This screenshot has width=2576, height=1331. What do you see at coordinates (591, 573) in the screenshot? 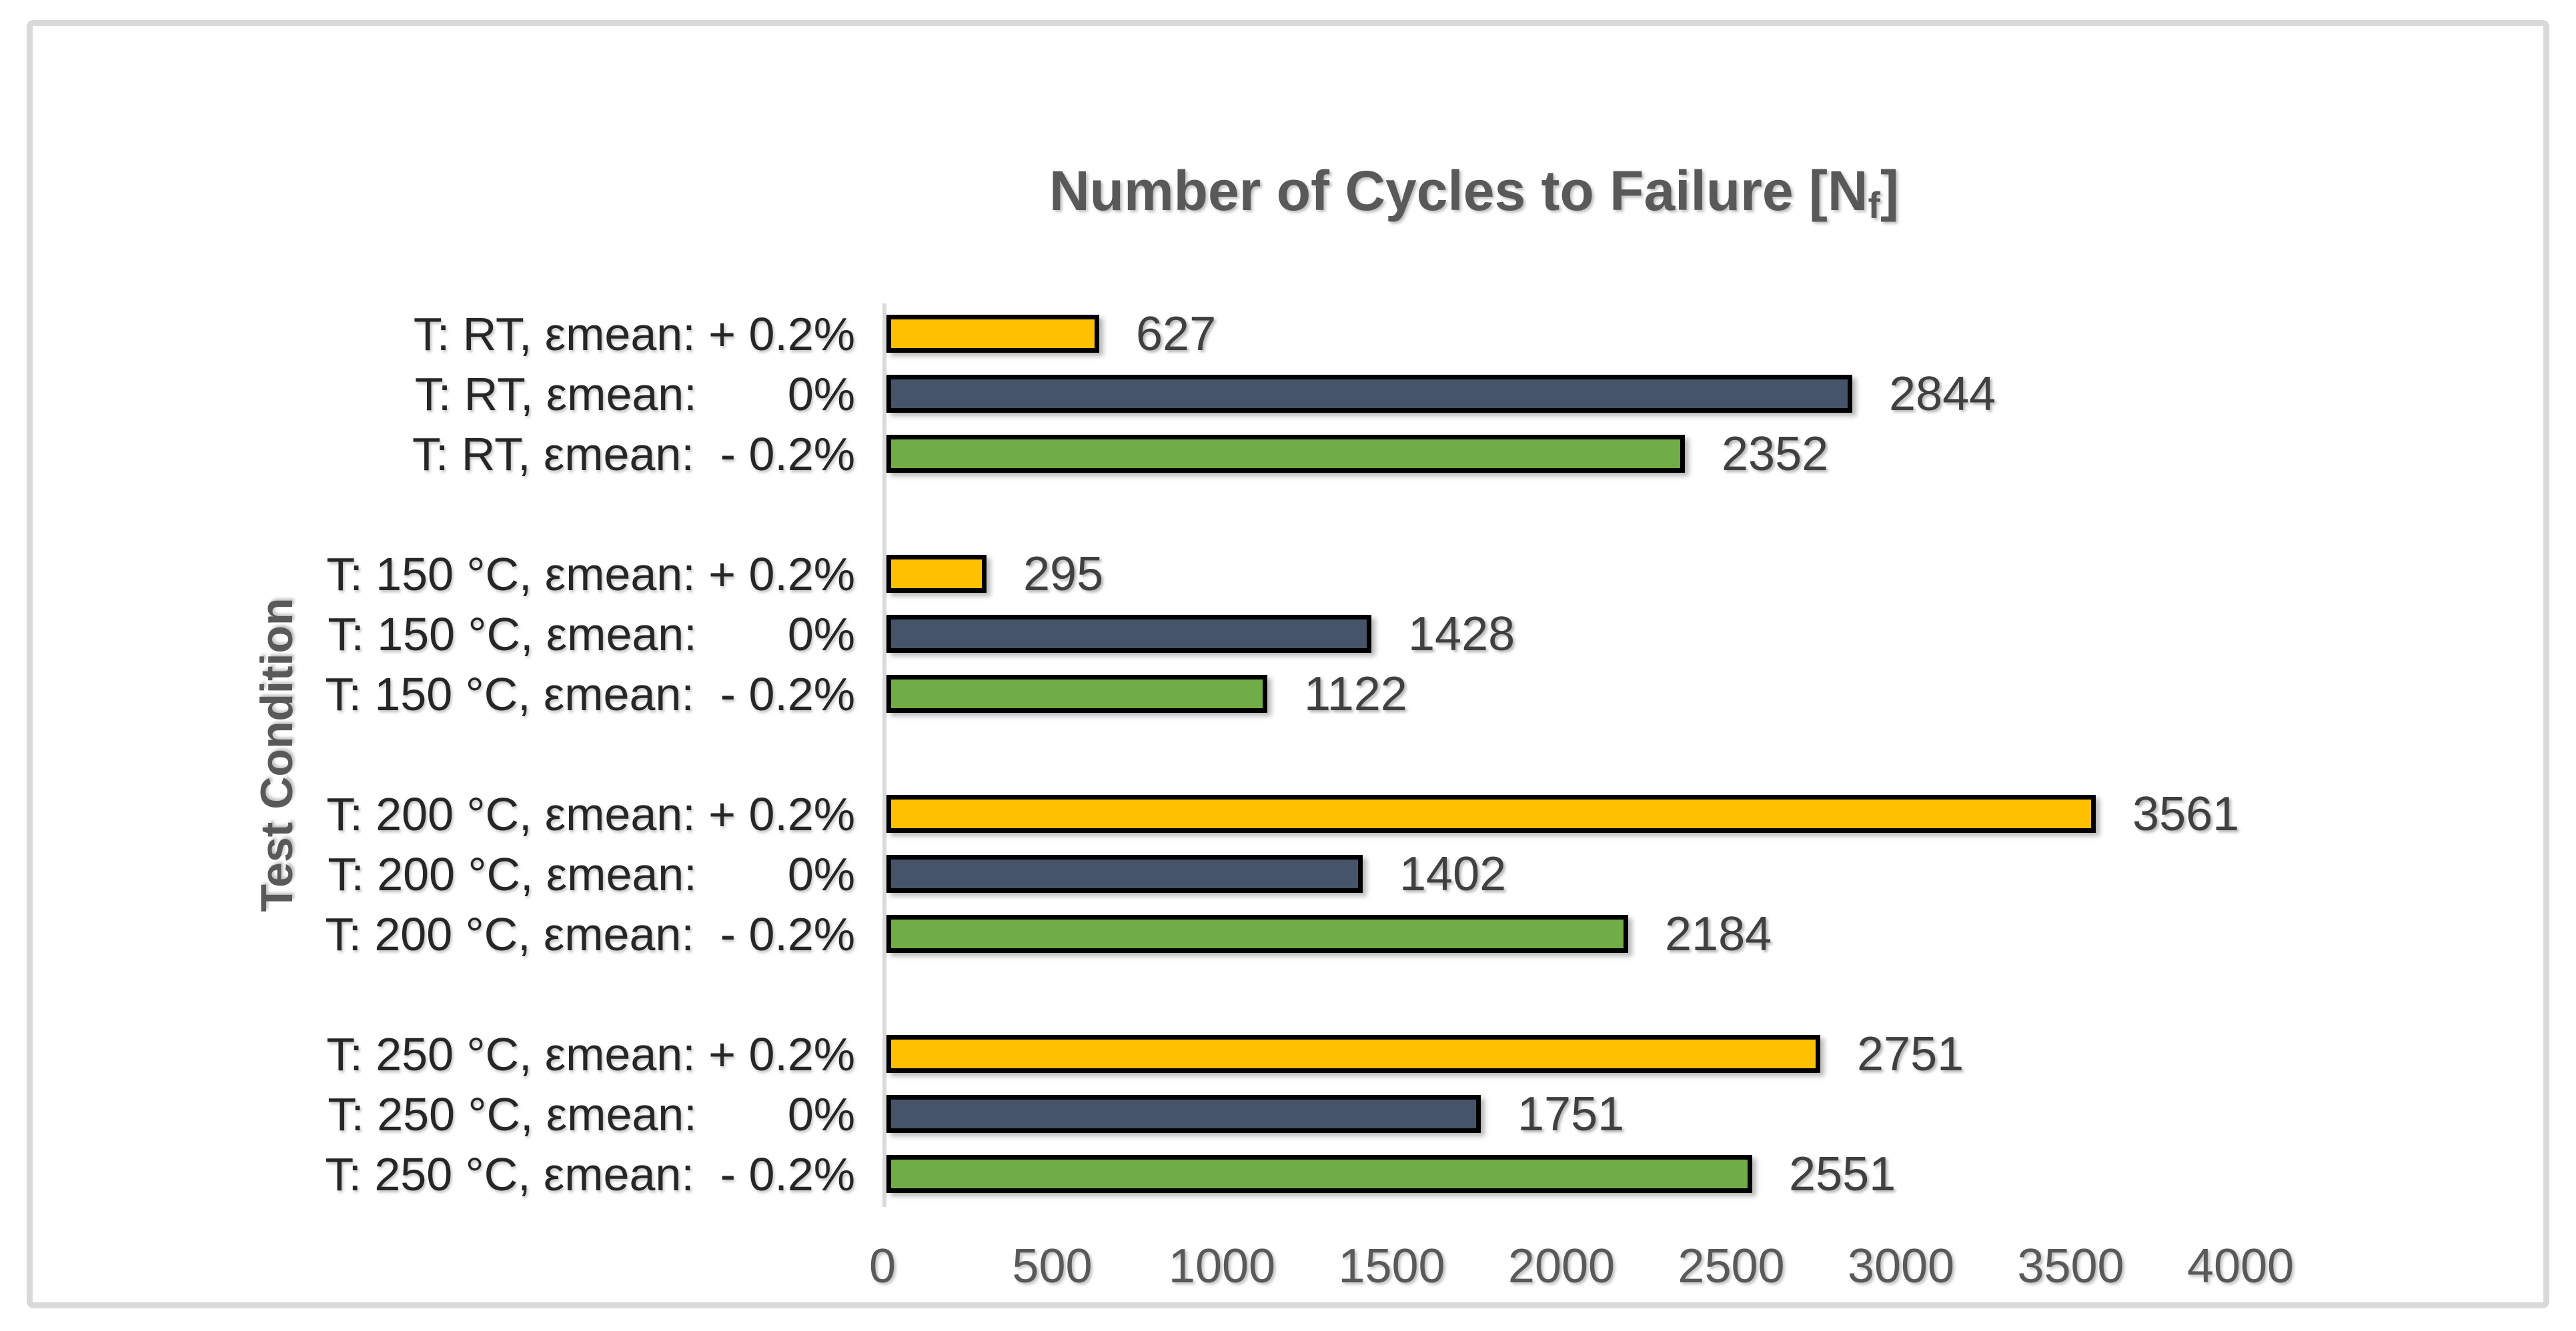
I see `category-label: T: 150 °C, εmean: + 0.2%` at bounding box center [591, 573].